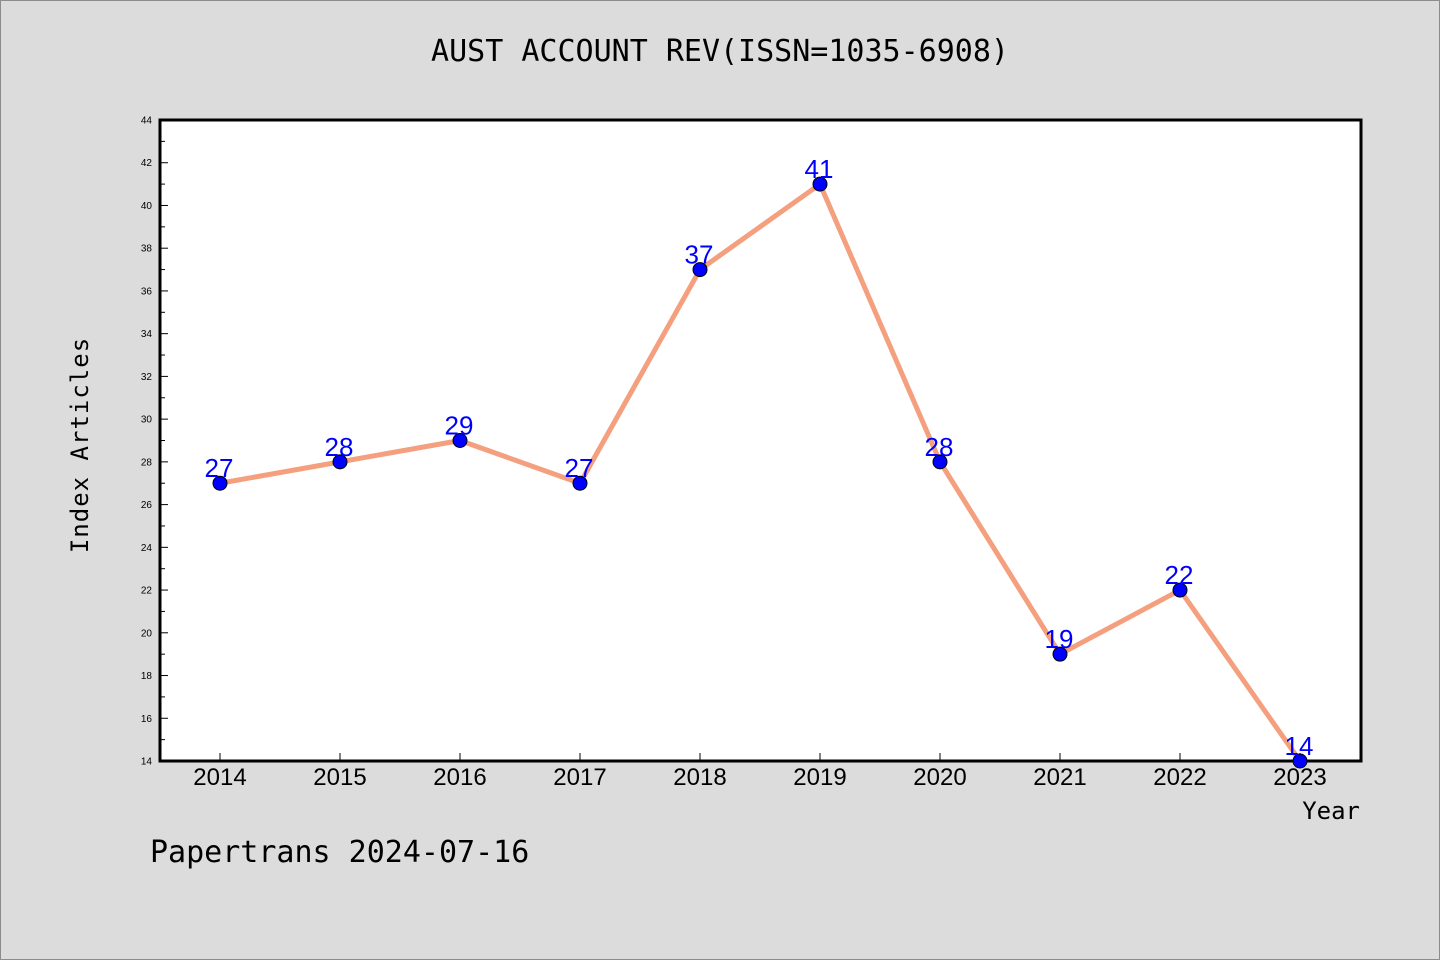 This screenshot has width=1440, height=960. What do you see at coordinates (579, 777) in the screenshot?
I see `x-tick-label: 2017` at bounding box center [579, 777].